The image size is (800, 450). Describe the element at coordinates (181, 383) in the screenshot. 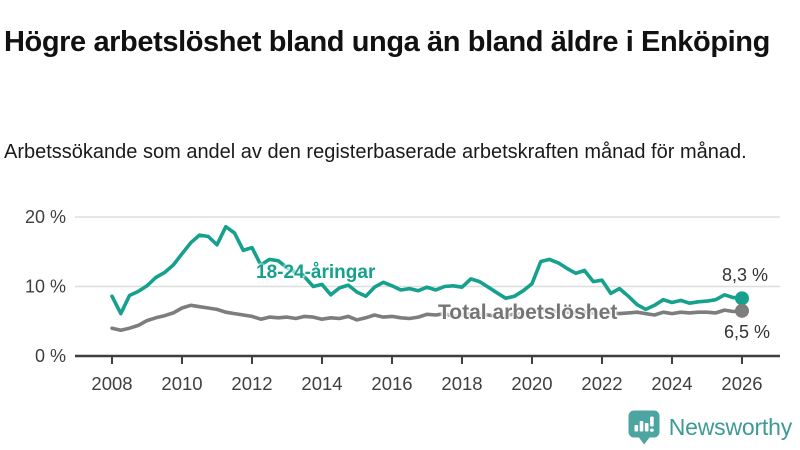

I see `x-tick-label: 2010` at that location.